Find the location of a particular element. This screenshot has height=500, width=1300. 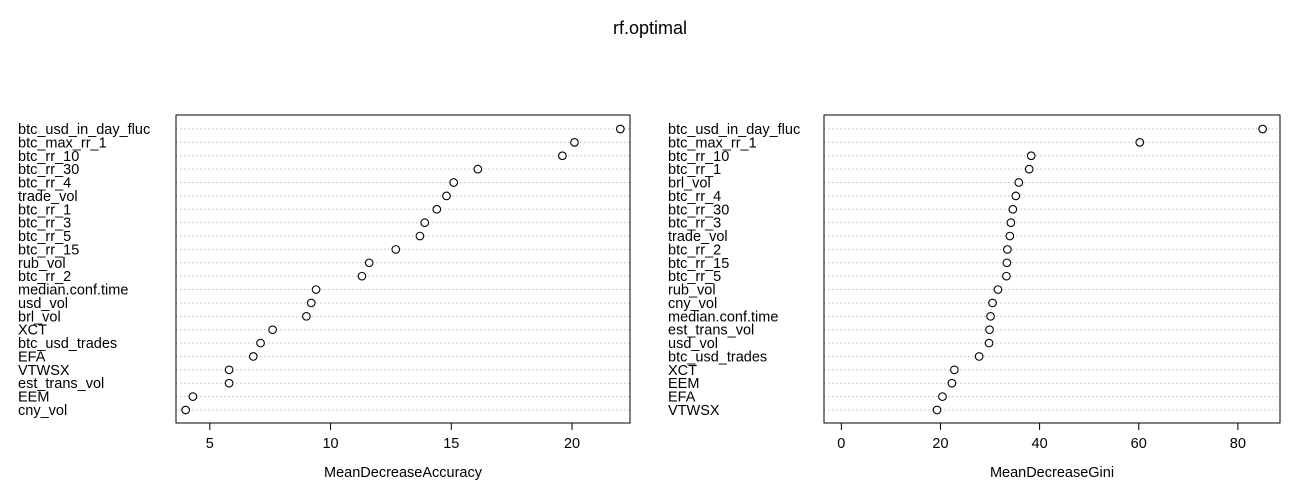

x-tick-label: 10 is located at coordinates (330, 444).